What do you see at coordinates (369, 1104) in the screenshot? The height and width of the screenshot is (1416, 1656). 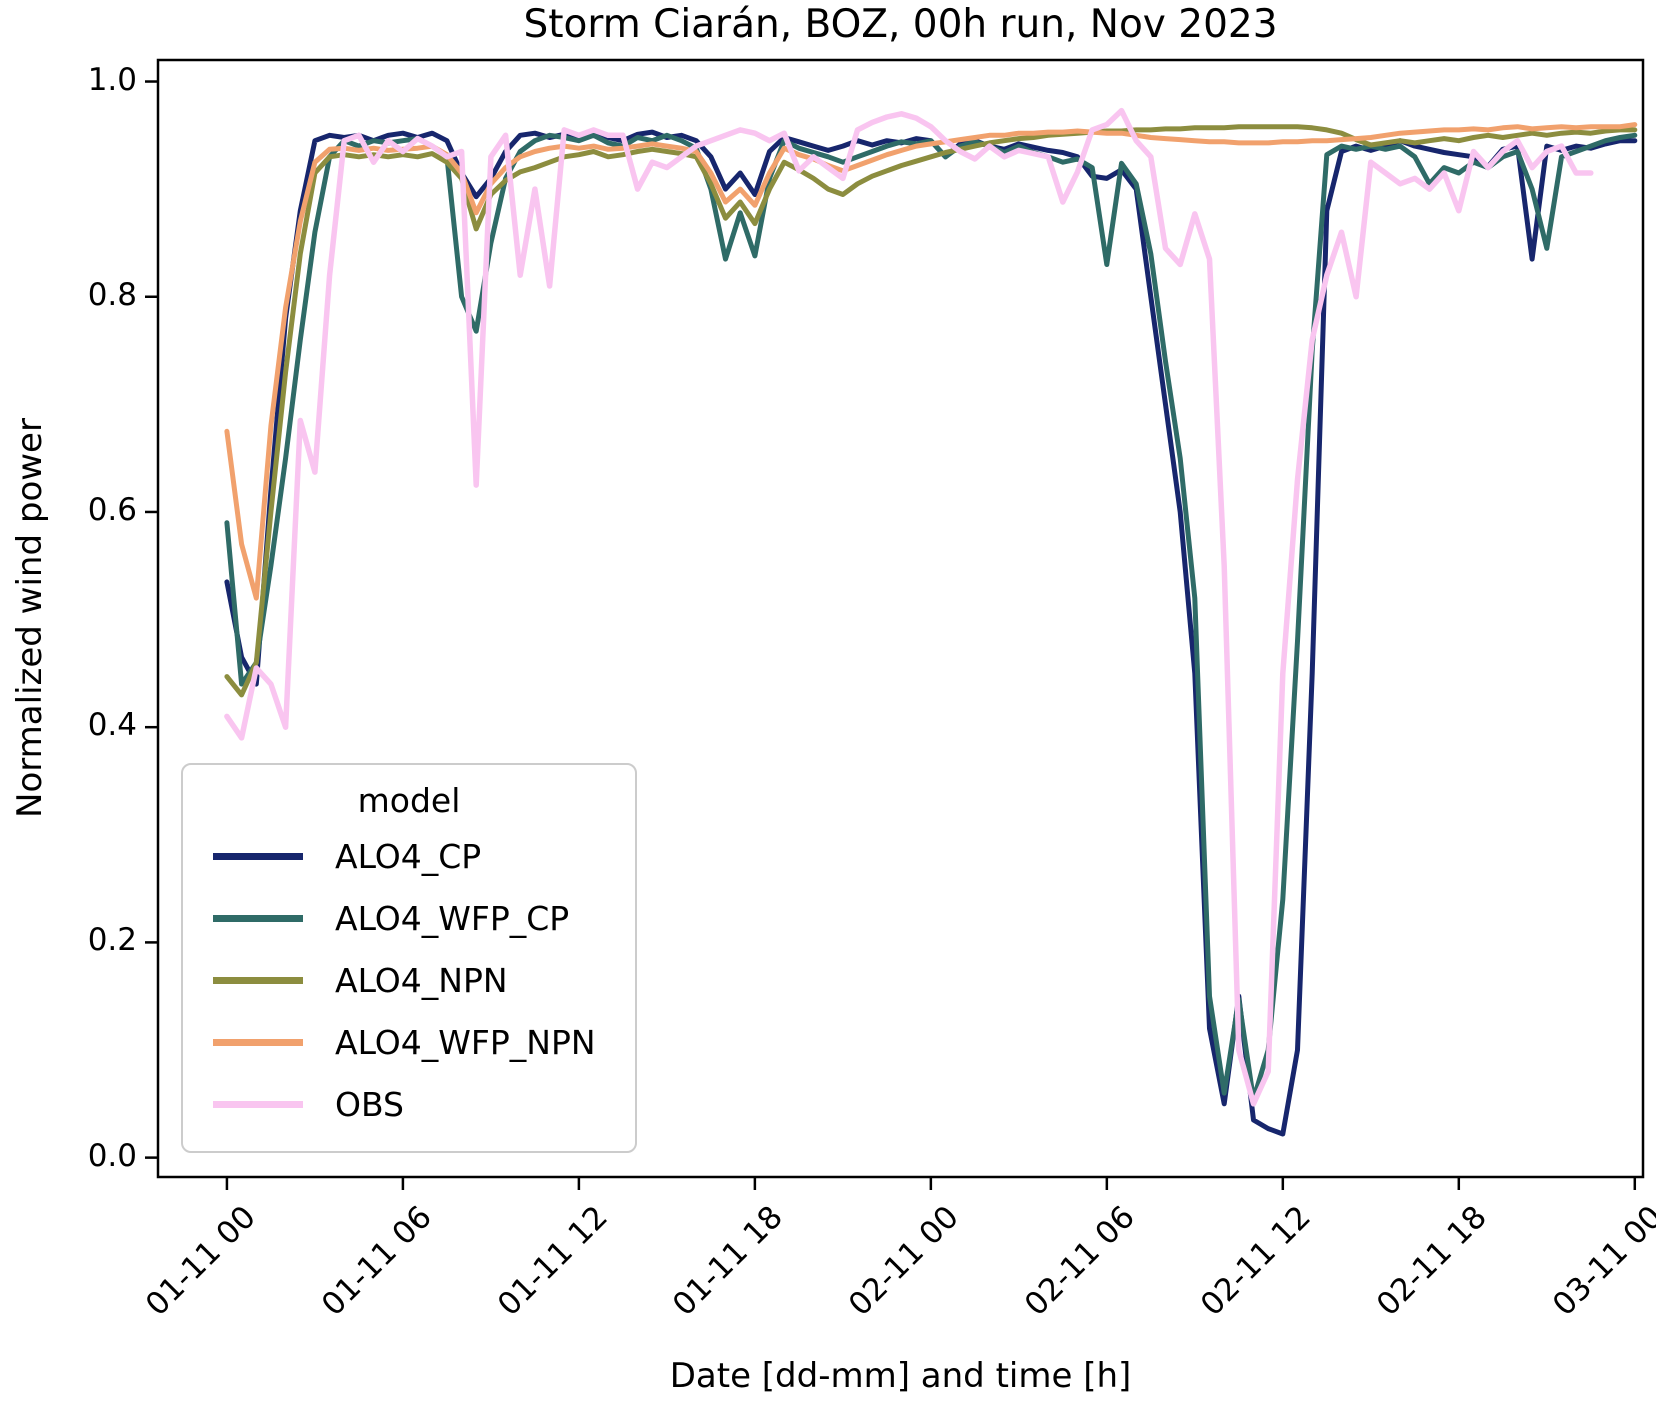 I see `legend-label: OBS` at bounding box center [369, 1104].